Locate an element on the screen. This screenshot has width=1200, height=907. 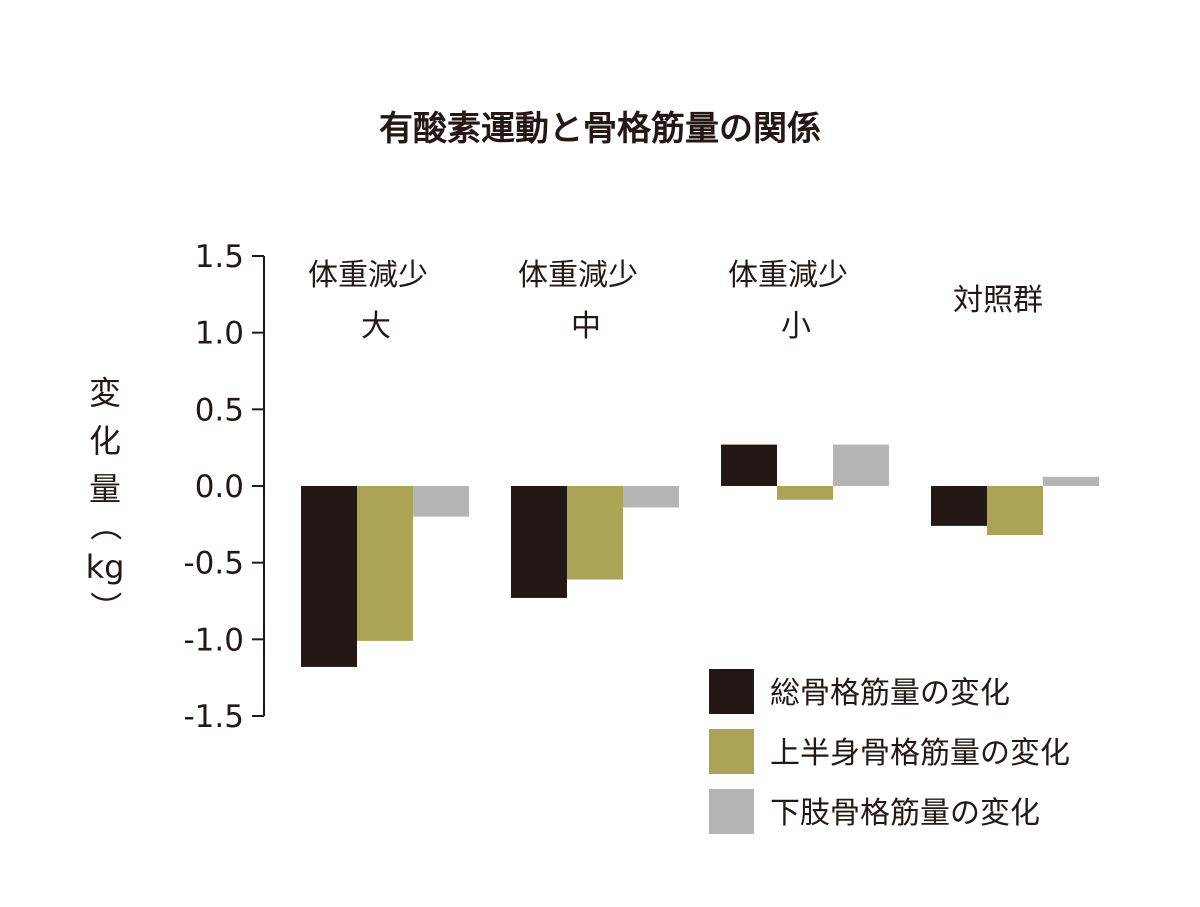
y-tick-label: 0.5 is located at coordinates (219, 410).